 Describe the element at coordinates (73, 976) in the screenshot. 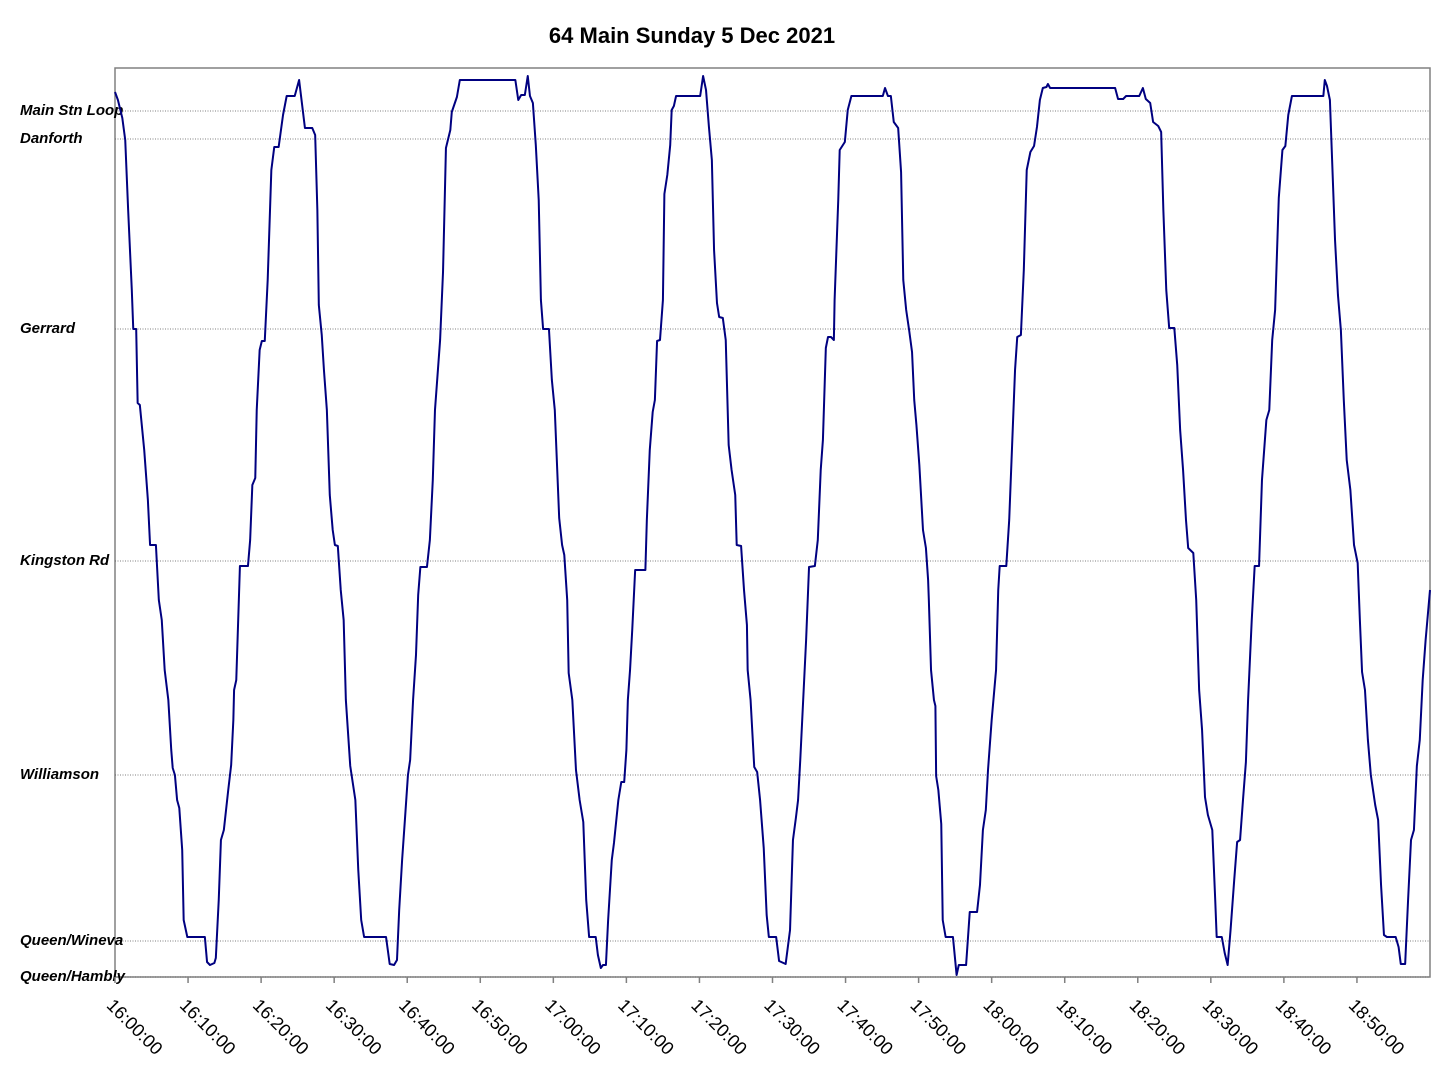

I see `y-tick-label: Queen/Hambly` at that location.